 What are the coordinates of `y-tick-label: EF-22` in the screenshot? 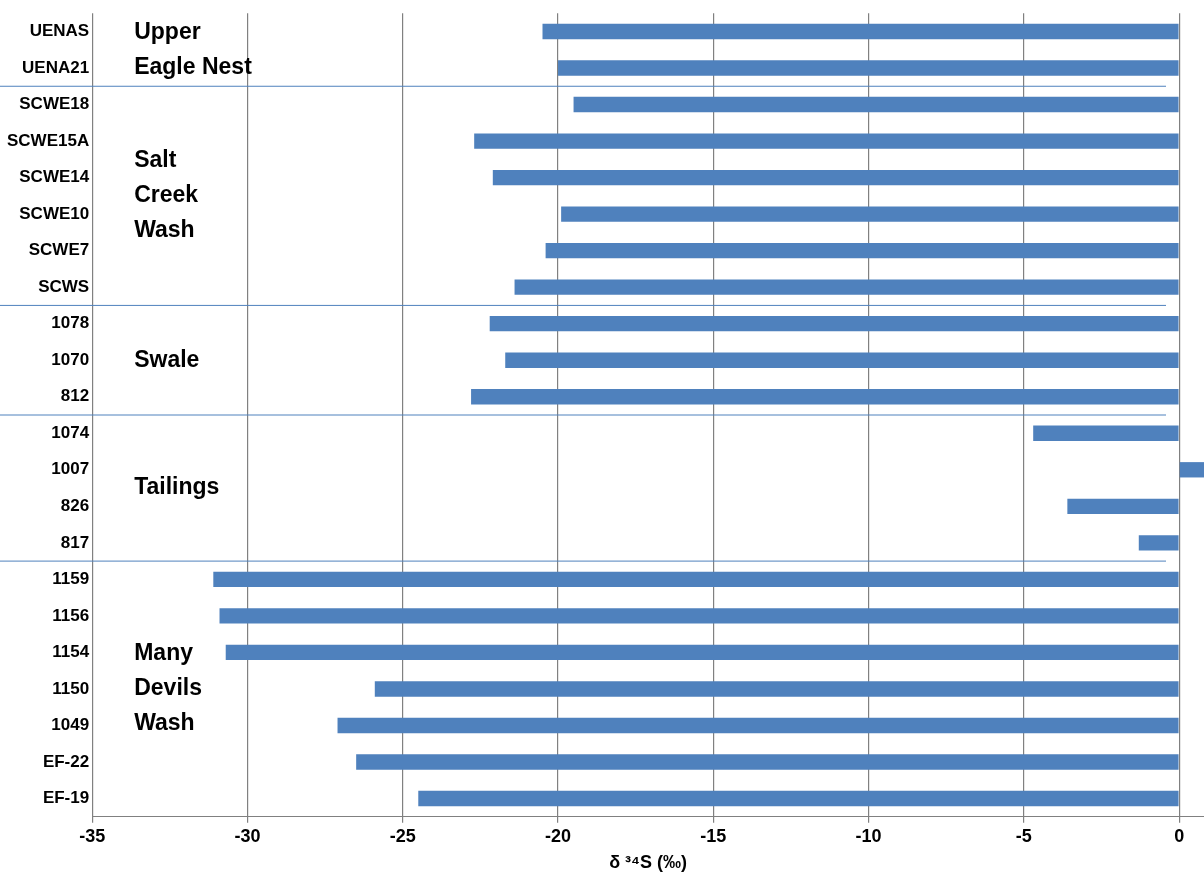 It's located at (66, 761).